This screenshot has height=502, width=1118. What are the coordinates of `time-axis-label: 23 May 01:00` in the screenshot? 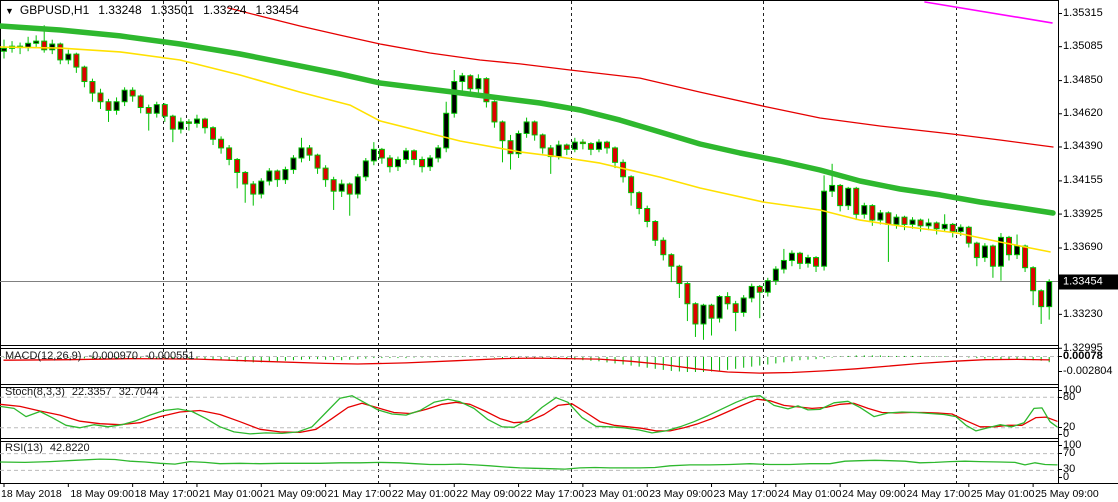 It's located at (616, 494).